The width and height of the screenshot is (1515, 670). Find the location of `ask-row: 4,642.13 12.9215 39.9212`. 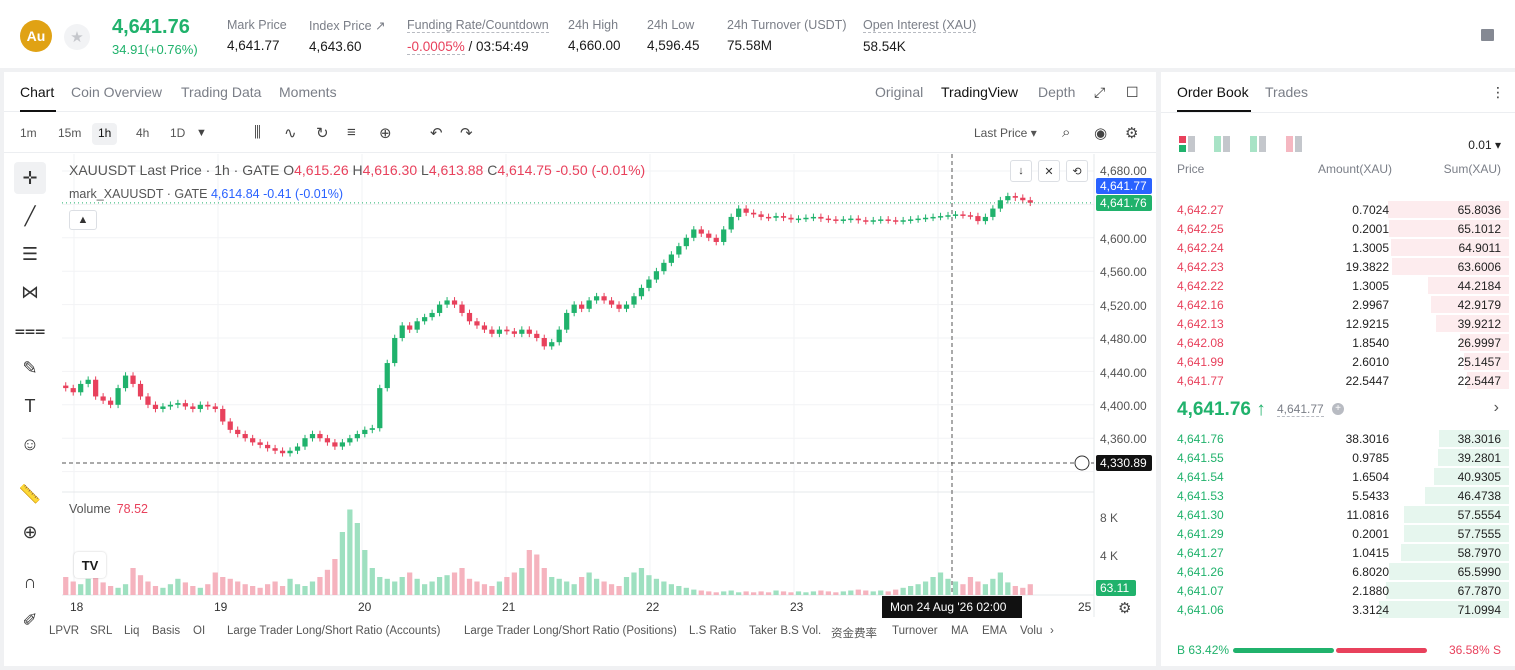

ask-row: 4,642.13 12.9215 39.9212 is located at coordinates (1338, 323).